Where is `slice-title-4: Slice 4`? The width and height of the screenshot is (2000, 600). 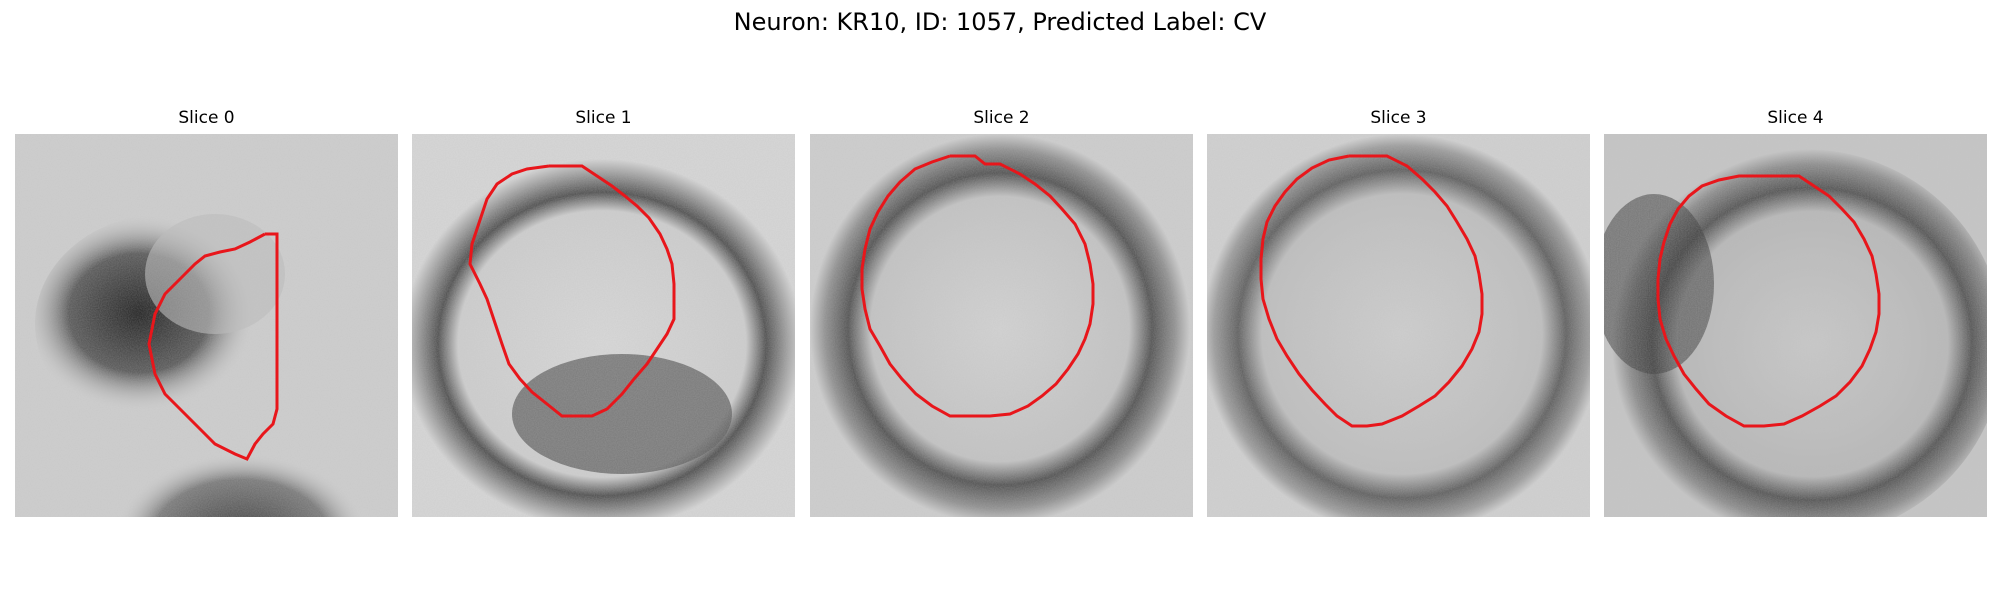
slice-title-4: Slice 4 is located at coordinates (1795, 118).